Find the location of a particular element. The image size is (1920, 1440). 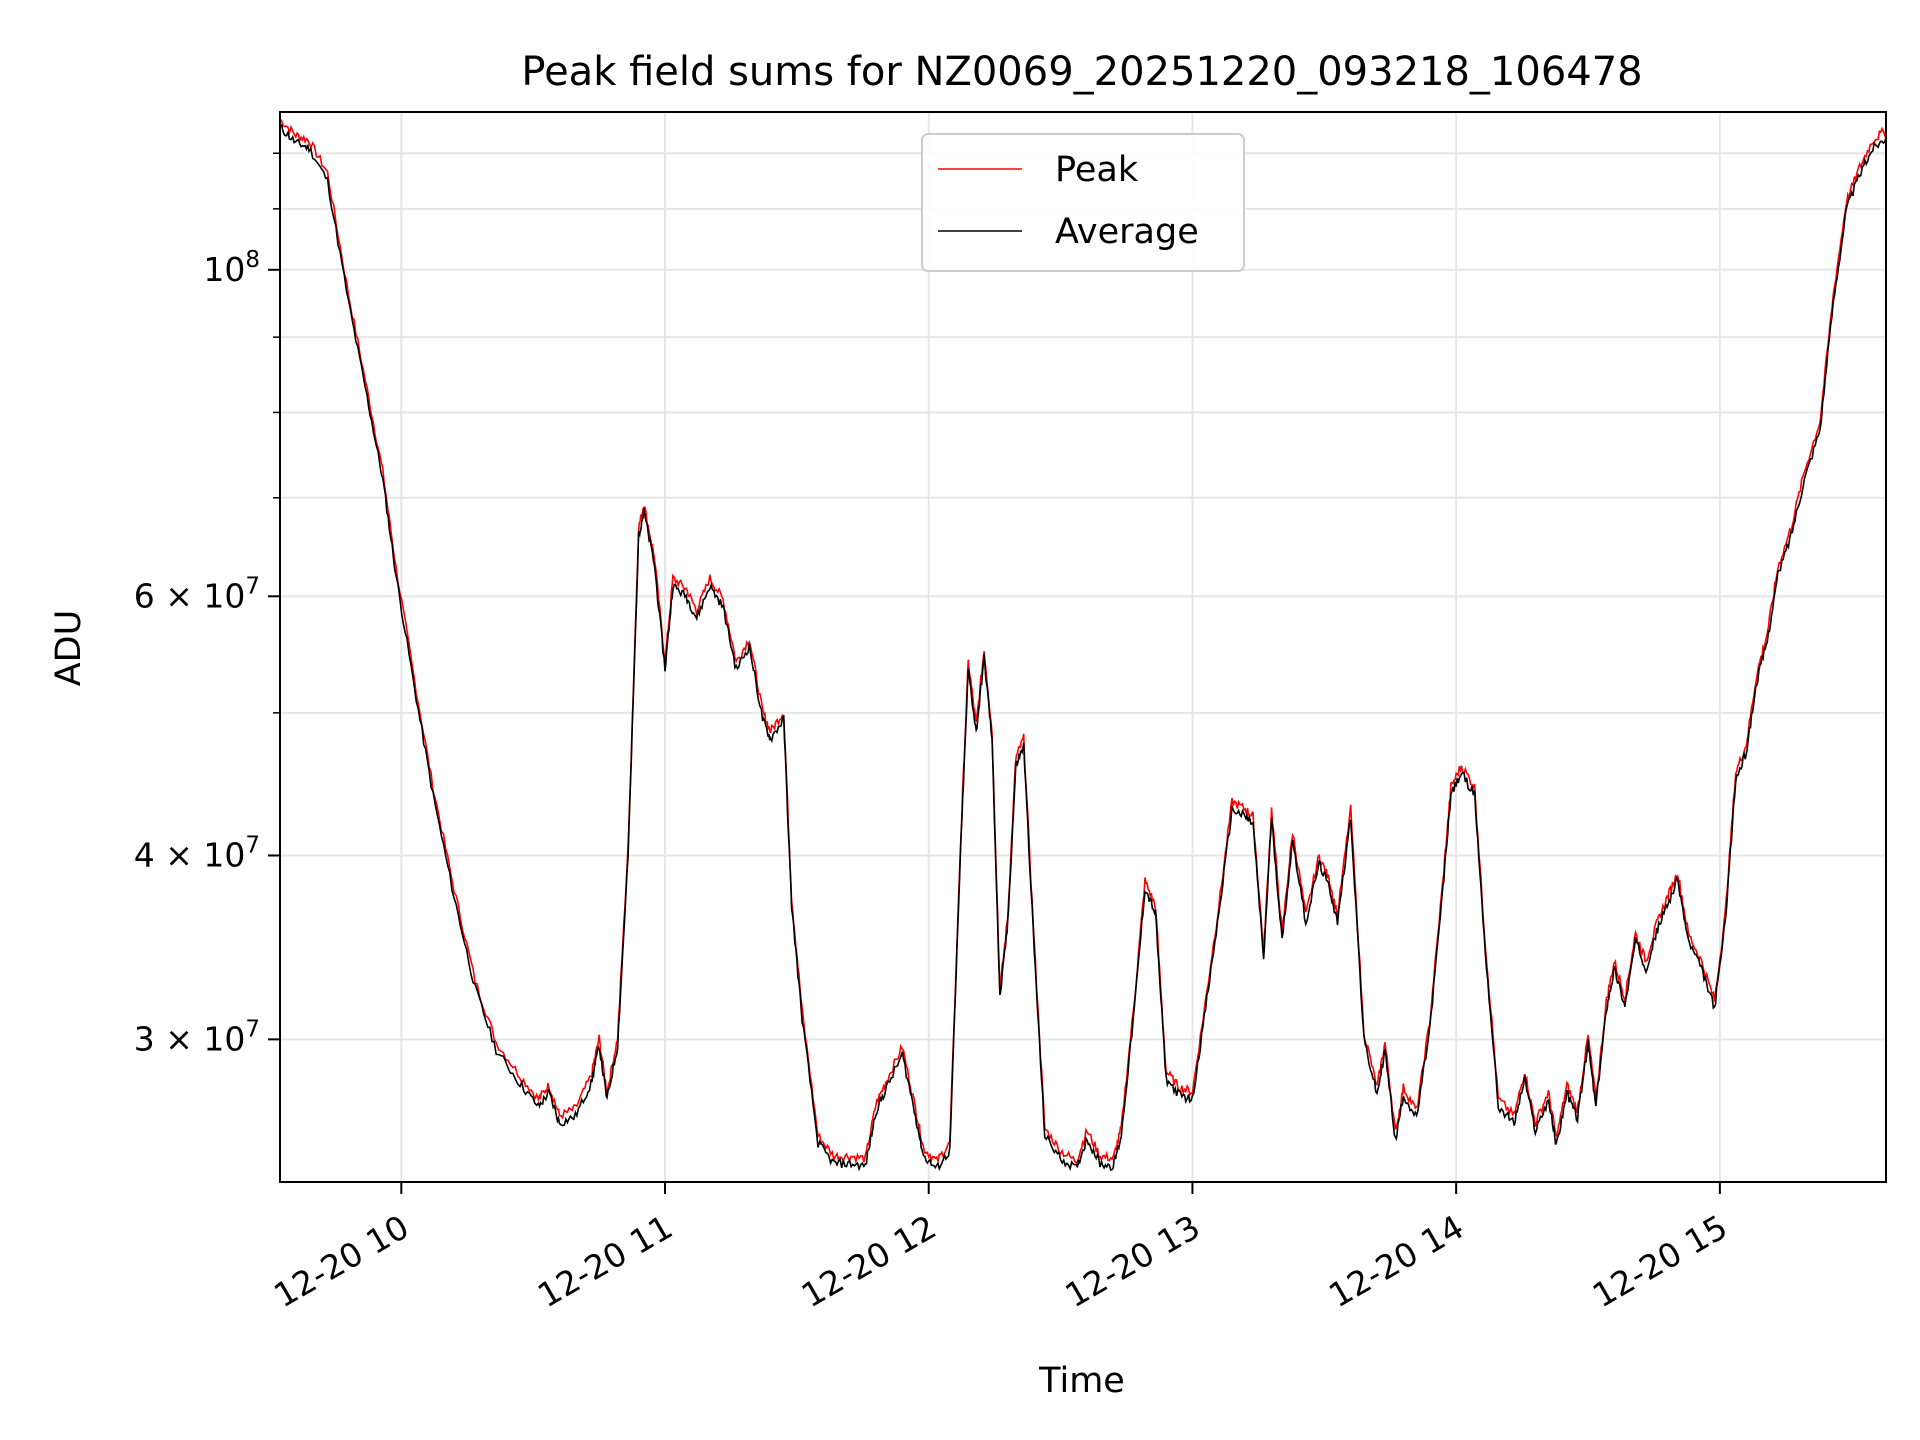

y-tick-label: 108 is located at coordinates (231, 268).